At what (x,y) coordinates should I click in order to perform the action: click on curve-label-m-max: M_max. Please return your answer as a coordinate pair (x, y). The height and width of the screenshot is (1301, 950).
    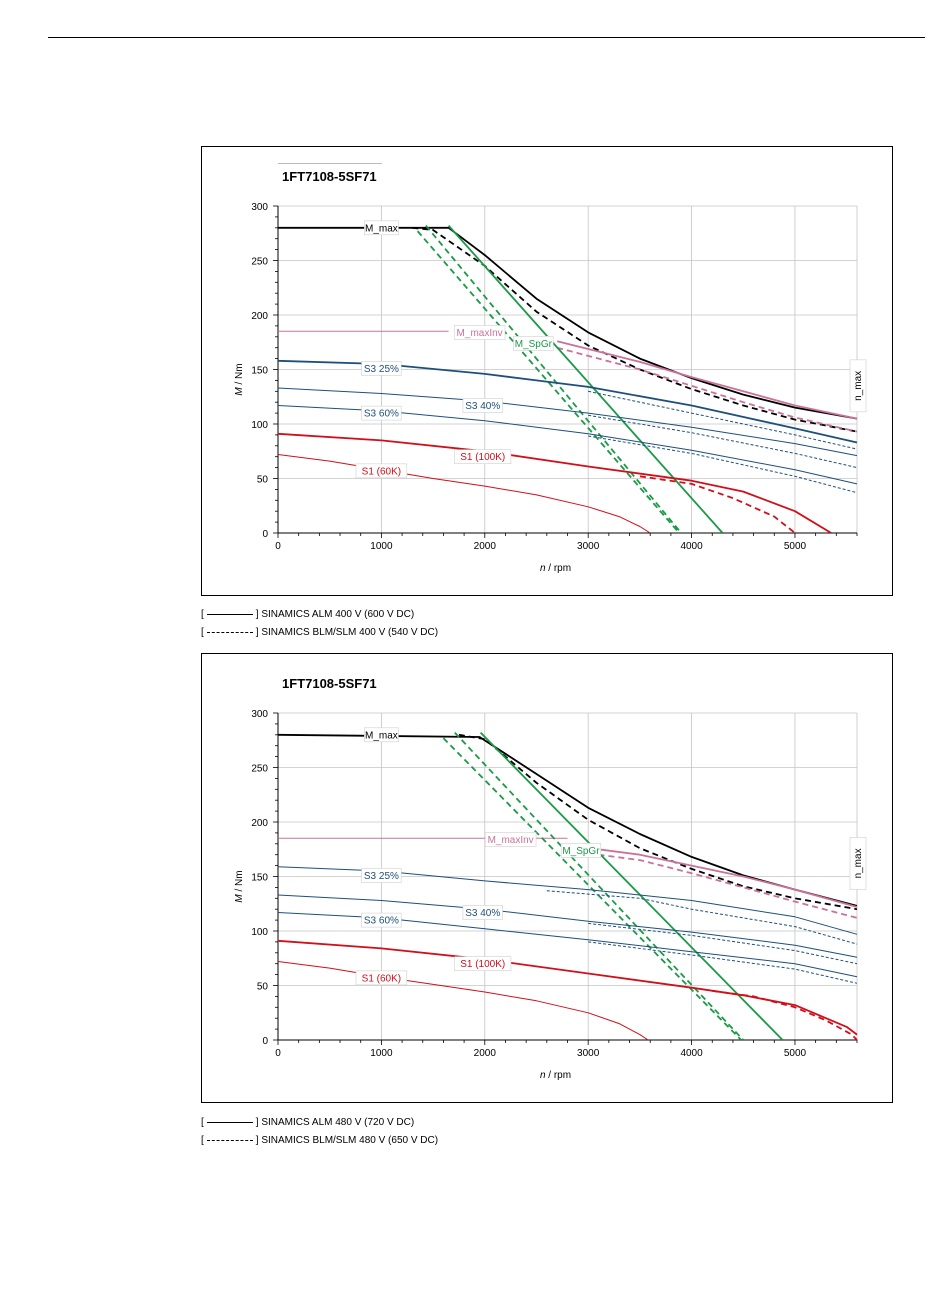
    Looking at the image, I should click on (381, 228).